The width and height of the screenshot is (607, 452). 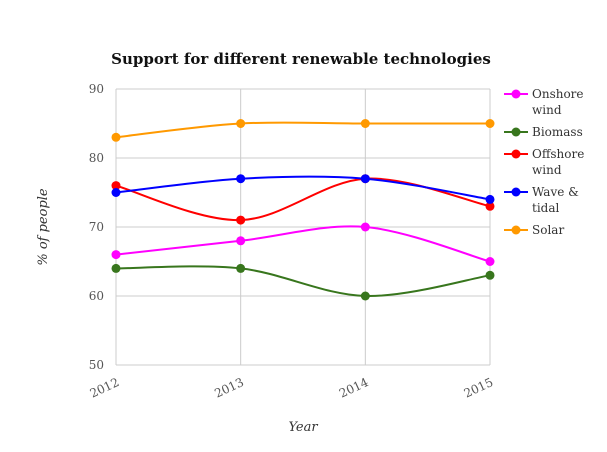 What do you see at coordinates (229, 388) in the screenshot?
I see `x-tick-label: 2013` at bounding box center [229, 388].